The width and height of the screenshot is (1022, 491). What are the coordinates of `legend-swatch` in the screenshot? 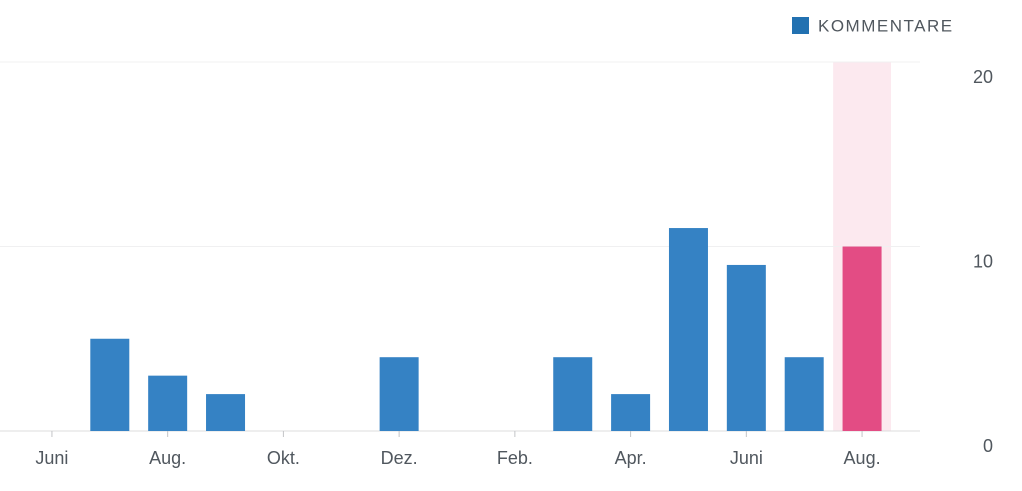 It's located at (800, 25).